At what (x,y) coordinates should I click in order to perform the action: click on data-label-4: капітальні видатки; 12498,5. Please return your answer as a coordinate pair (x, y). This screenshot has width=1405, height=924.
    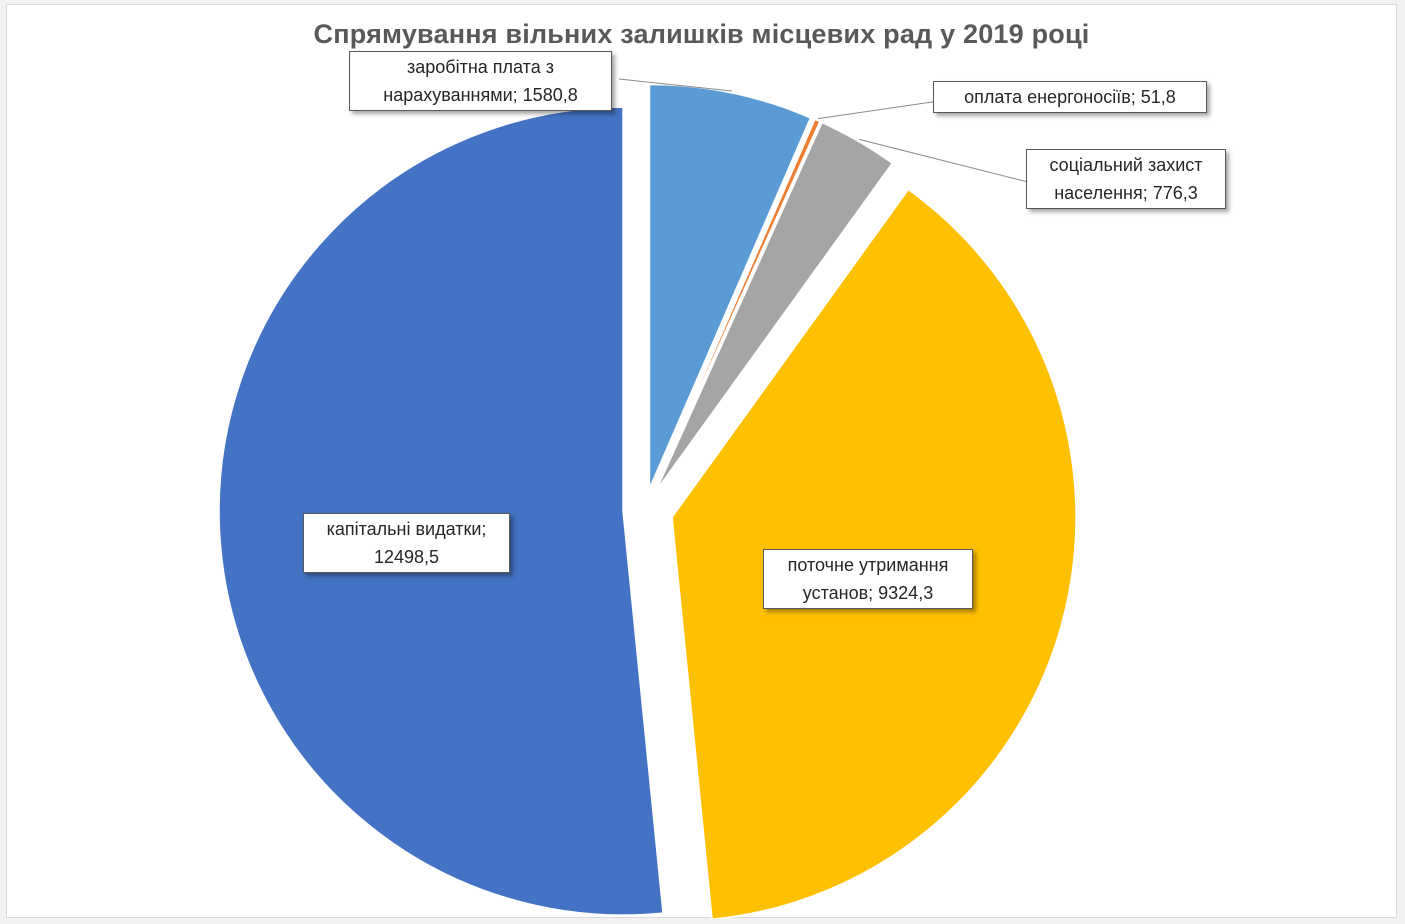
    Looking at the image, I should click on (406, 543).